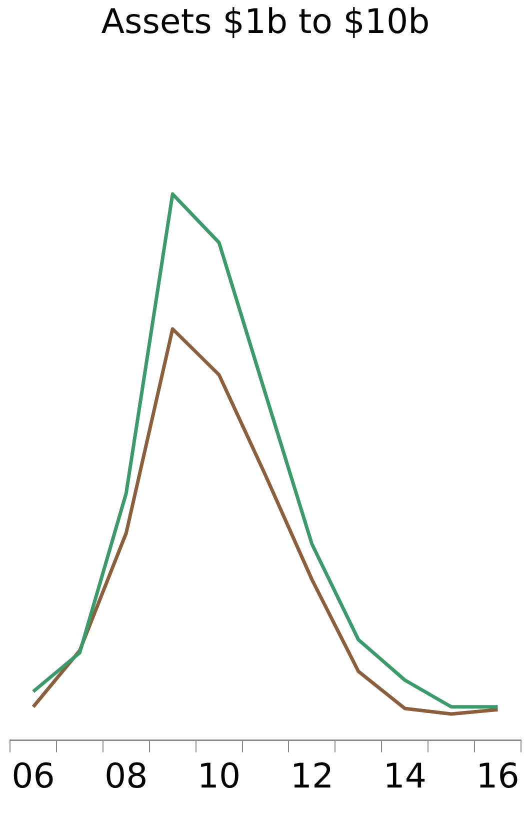 The height and width of the screenshot is (815, 529). I want to click on x-tick-label: 14, so click(404, 776).